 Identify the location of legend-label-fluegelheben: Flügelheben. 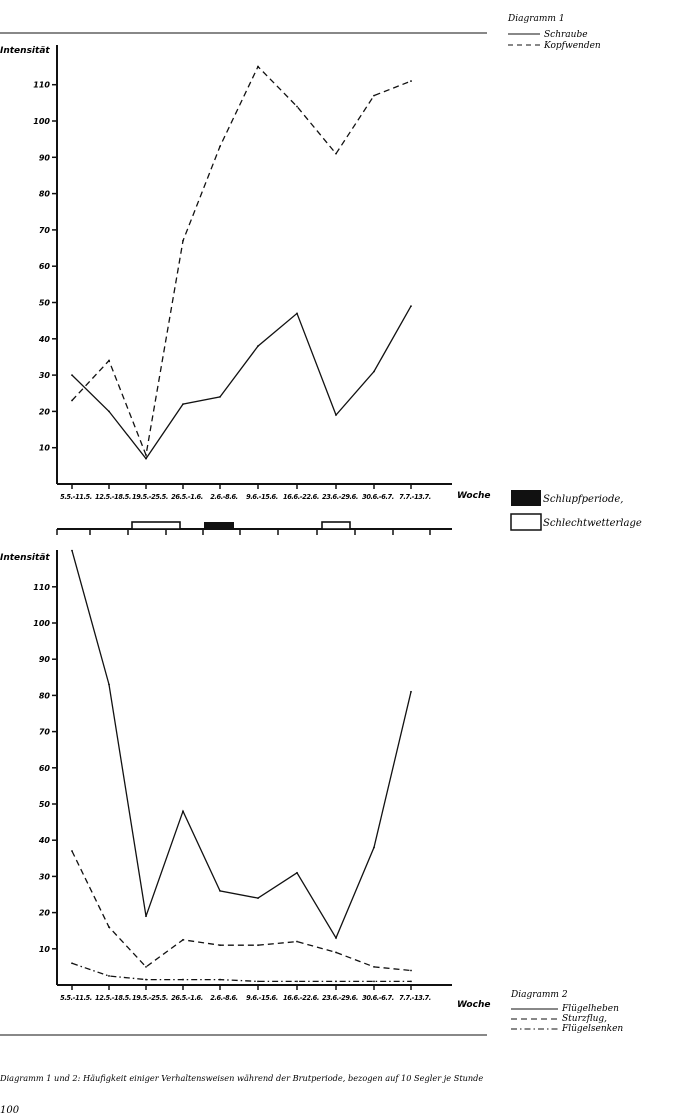
(590, 1009).